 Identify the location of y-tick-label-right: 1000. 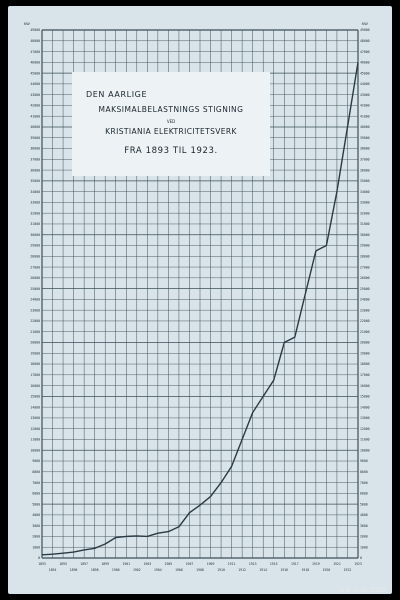
(364, 547).